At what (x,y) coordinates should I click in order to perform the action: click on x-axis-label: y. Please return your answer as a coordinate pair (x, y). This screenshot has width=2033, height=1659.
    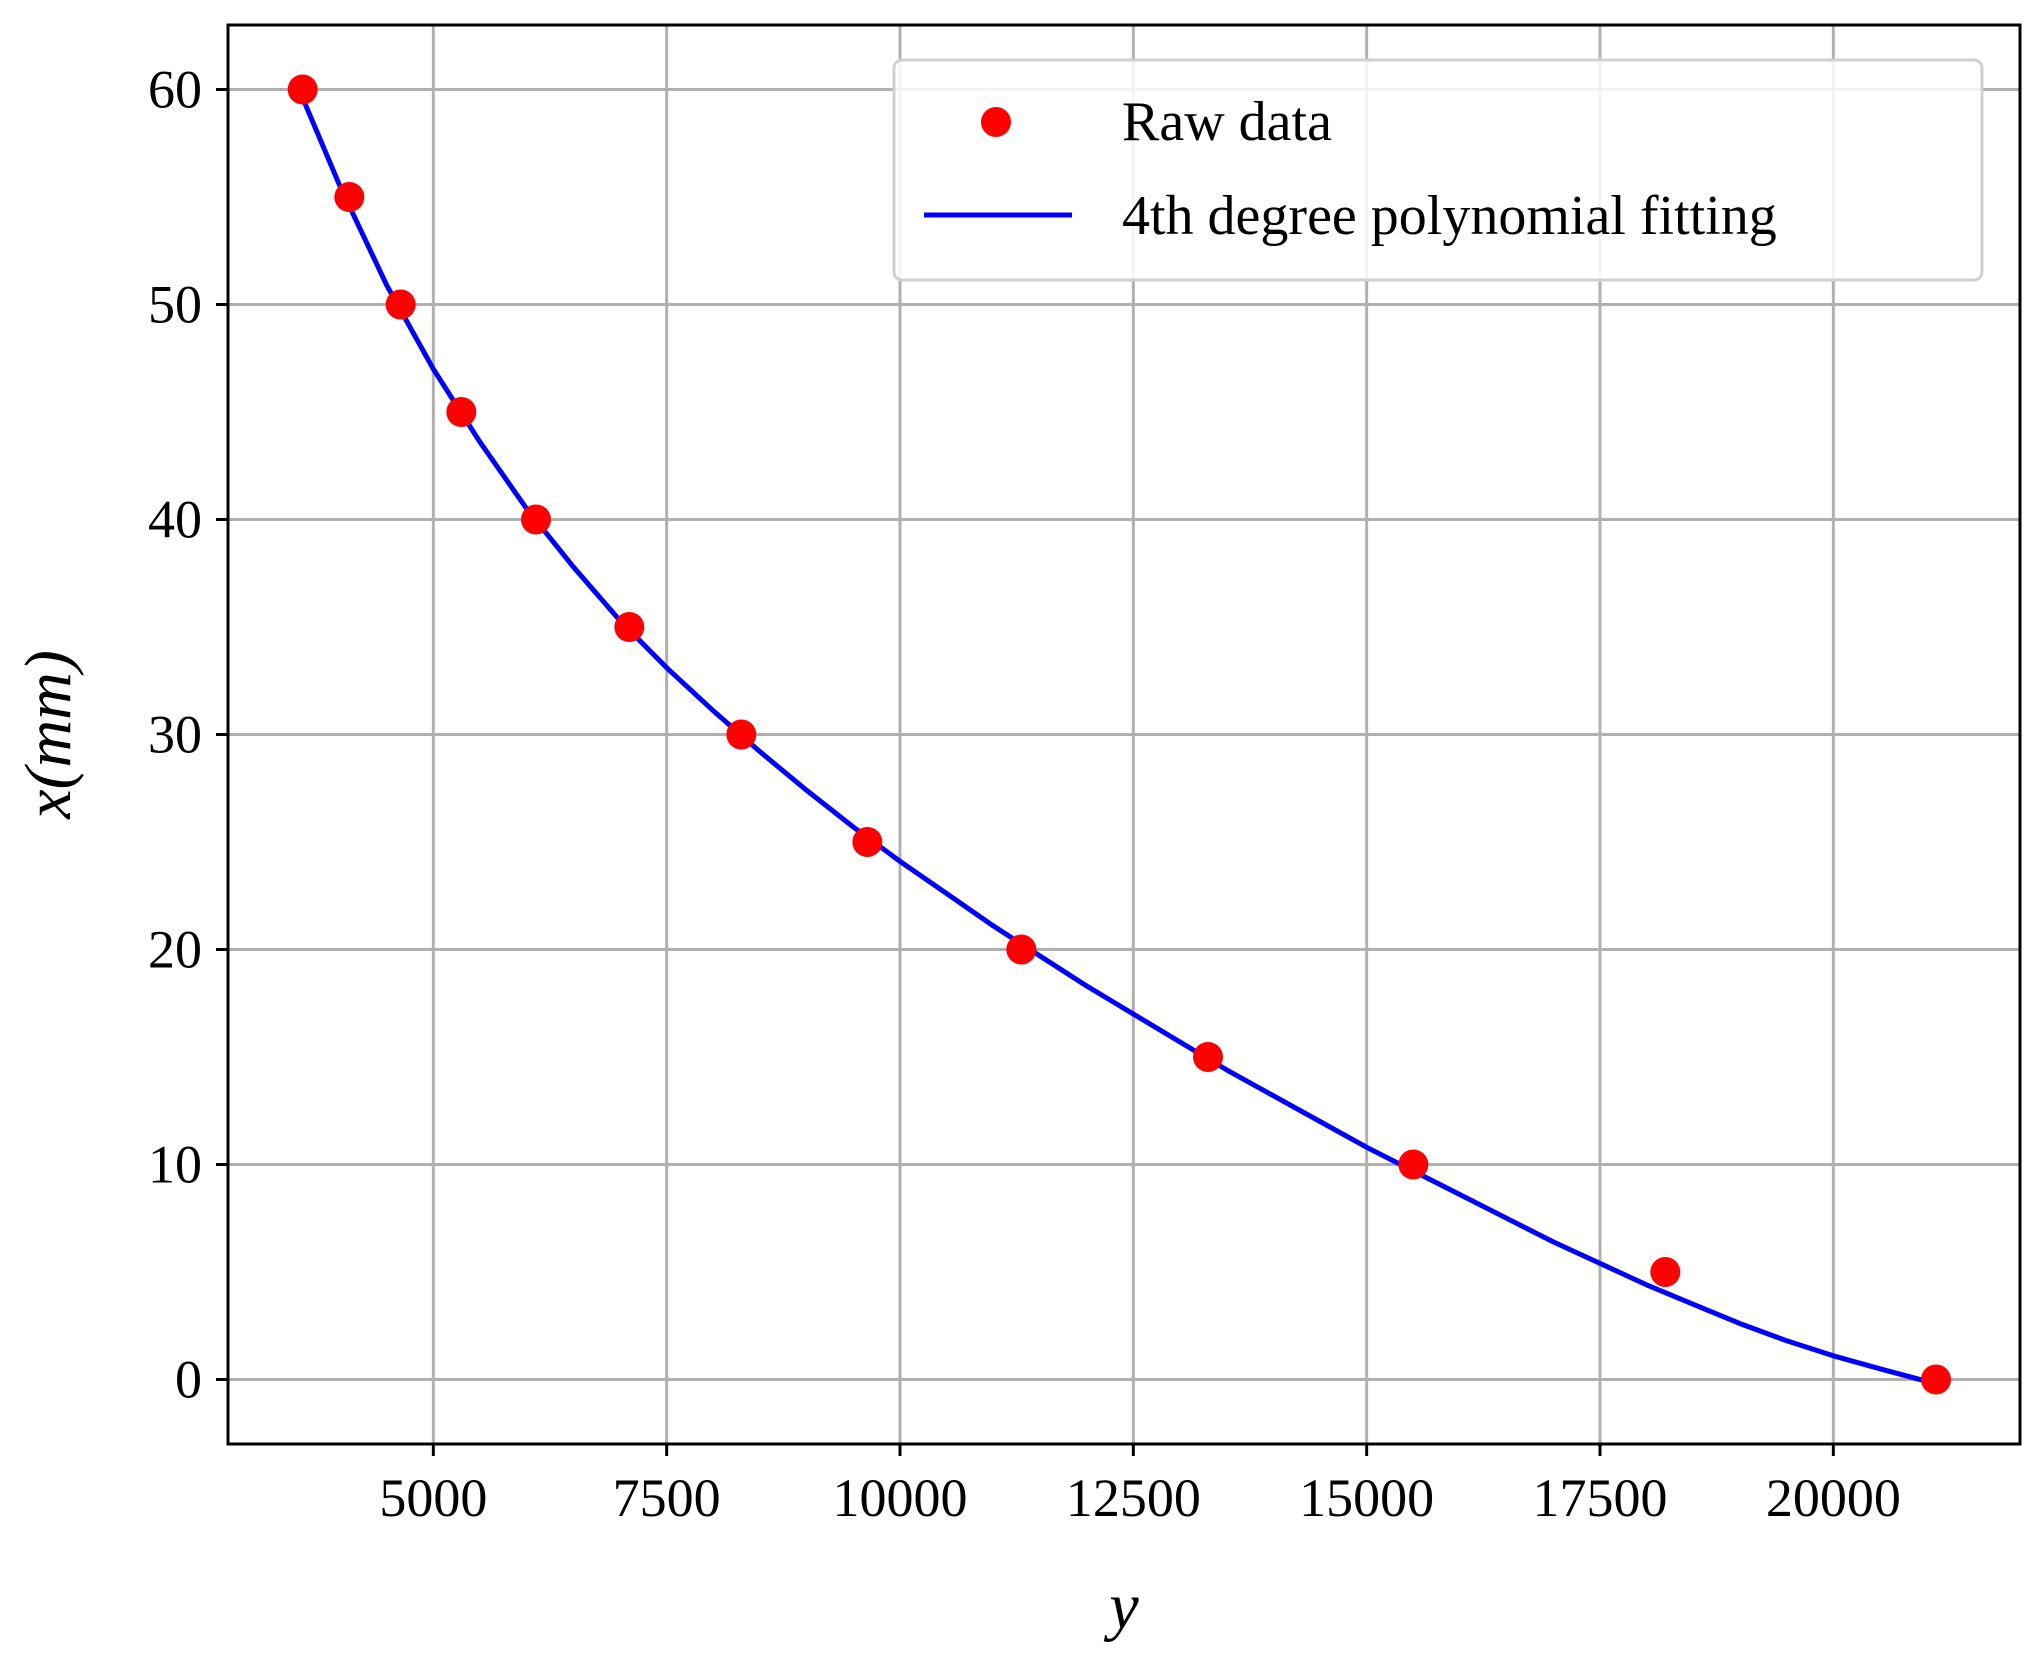
    Looking at the image, I should click on (1121, 1606).